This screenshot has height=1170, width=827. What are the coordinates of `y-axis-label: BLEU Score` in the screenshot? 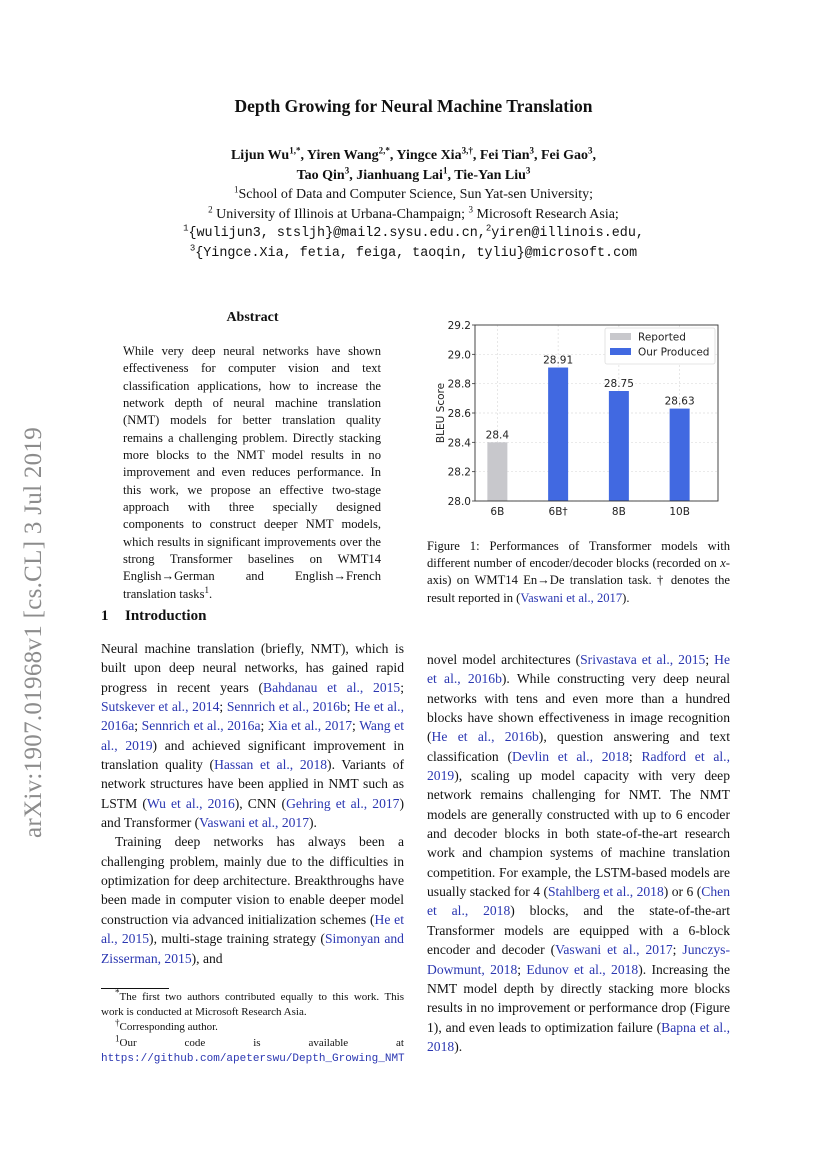 It's located at (441, 413).